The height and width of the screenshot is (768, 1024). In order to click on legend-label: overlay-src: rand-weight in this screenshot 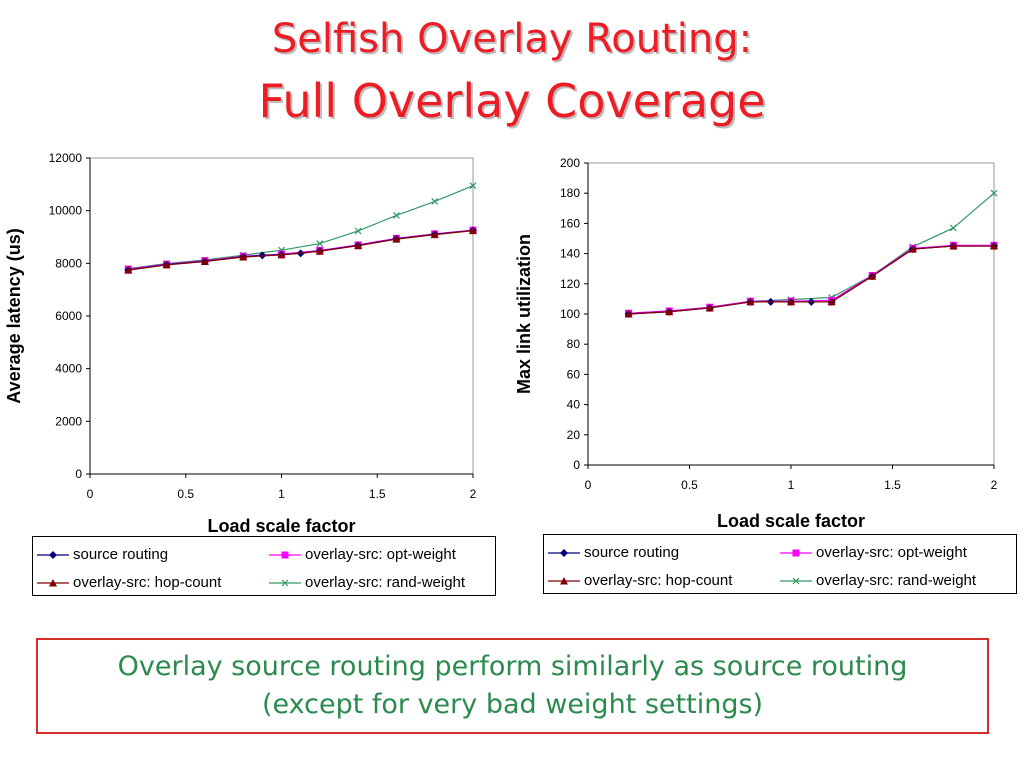, I will do `click(896, 580)`.